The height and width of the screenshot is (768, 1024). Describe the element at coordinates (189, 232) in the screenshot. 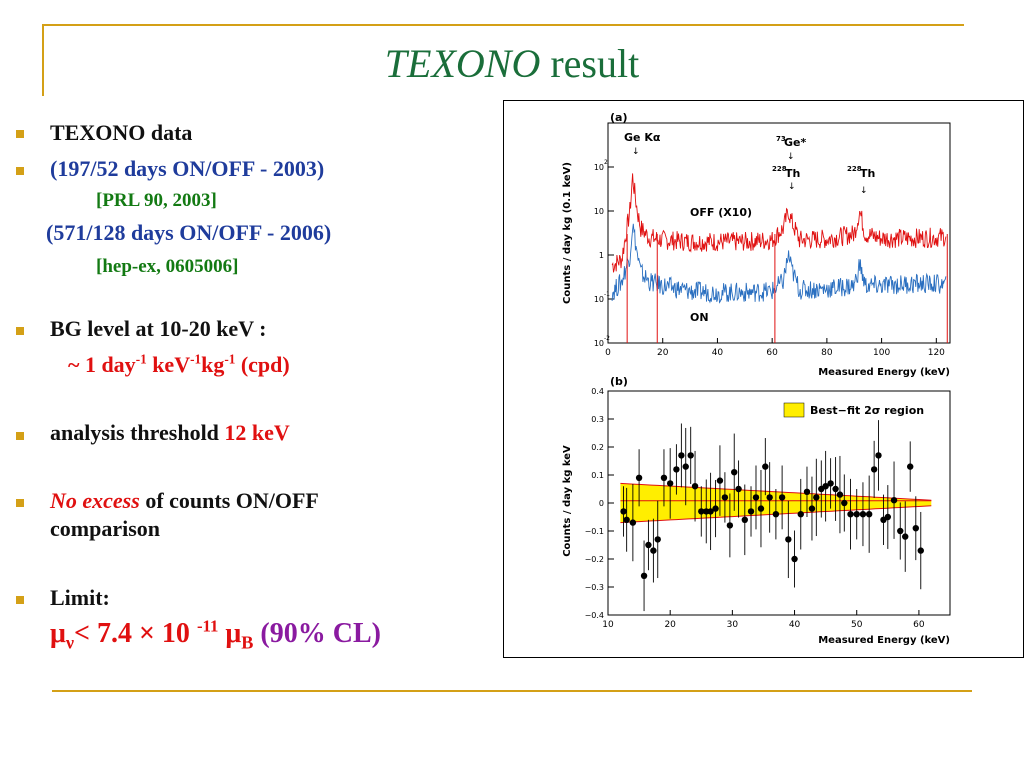

I see `bullet-2006-data: (571/128 days ON/OFF - 2006)` at that location.